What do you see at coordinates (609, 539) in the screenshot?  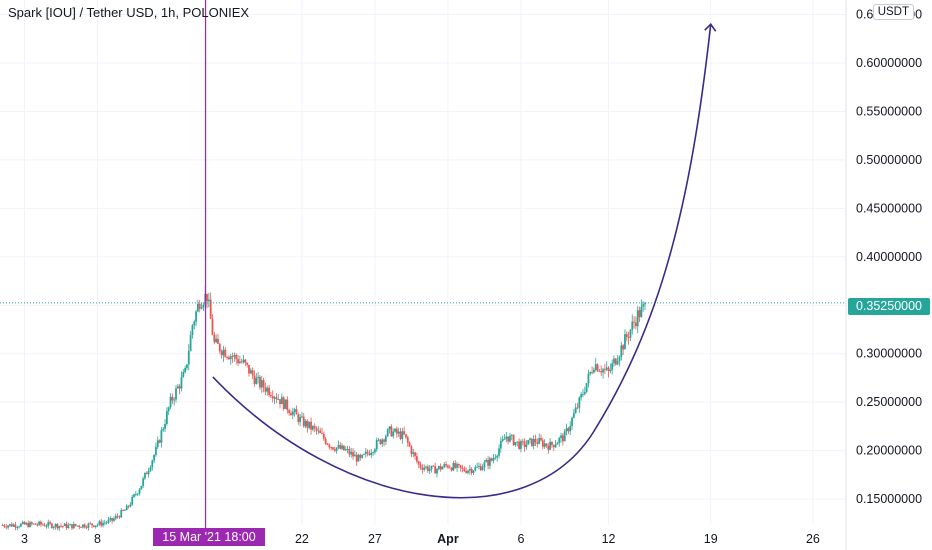 I see `time-tick-label: 12` at bounding box center [609, 539].